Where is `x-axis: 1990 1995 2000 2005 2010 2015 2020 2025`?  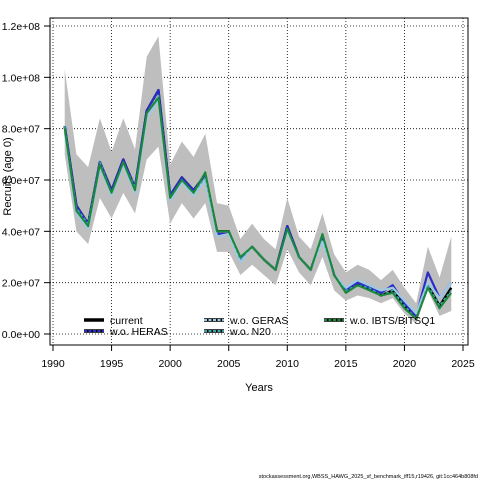 x-axis: 1990 1995 2000 2005 2010 2015 2020 2025 is located at coordinates (258, 357).